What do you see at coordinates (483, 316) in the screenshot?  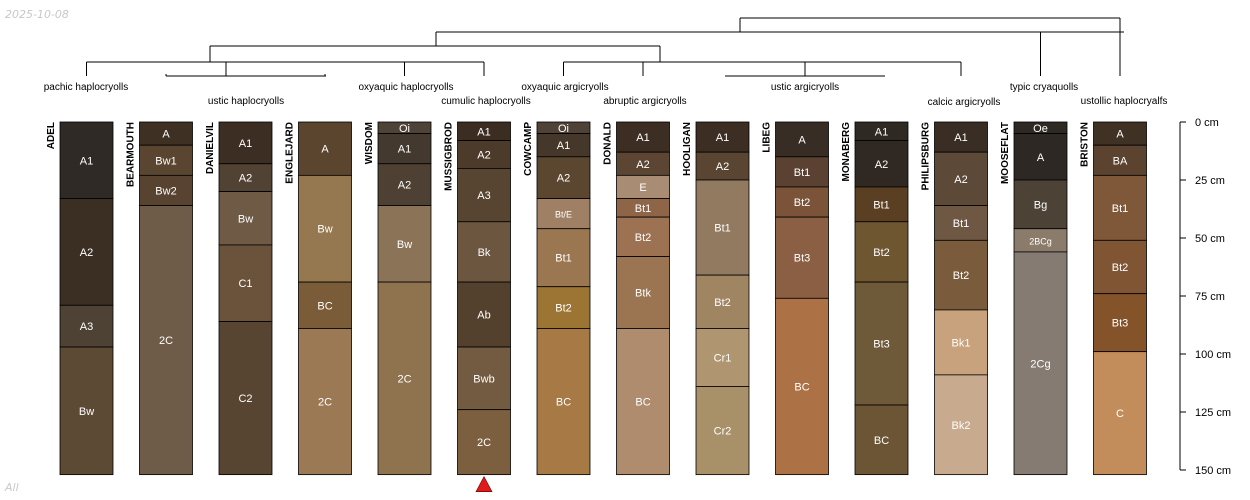 I see `horizon-label: Ab` at bounding box center [483, 316].